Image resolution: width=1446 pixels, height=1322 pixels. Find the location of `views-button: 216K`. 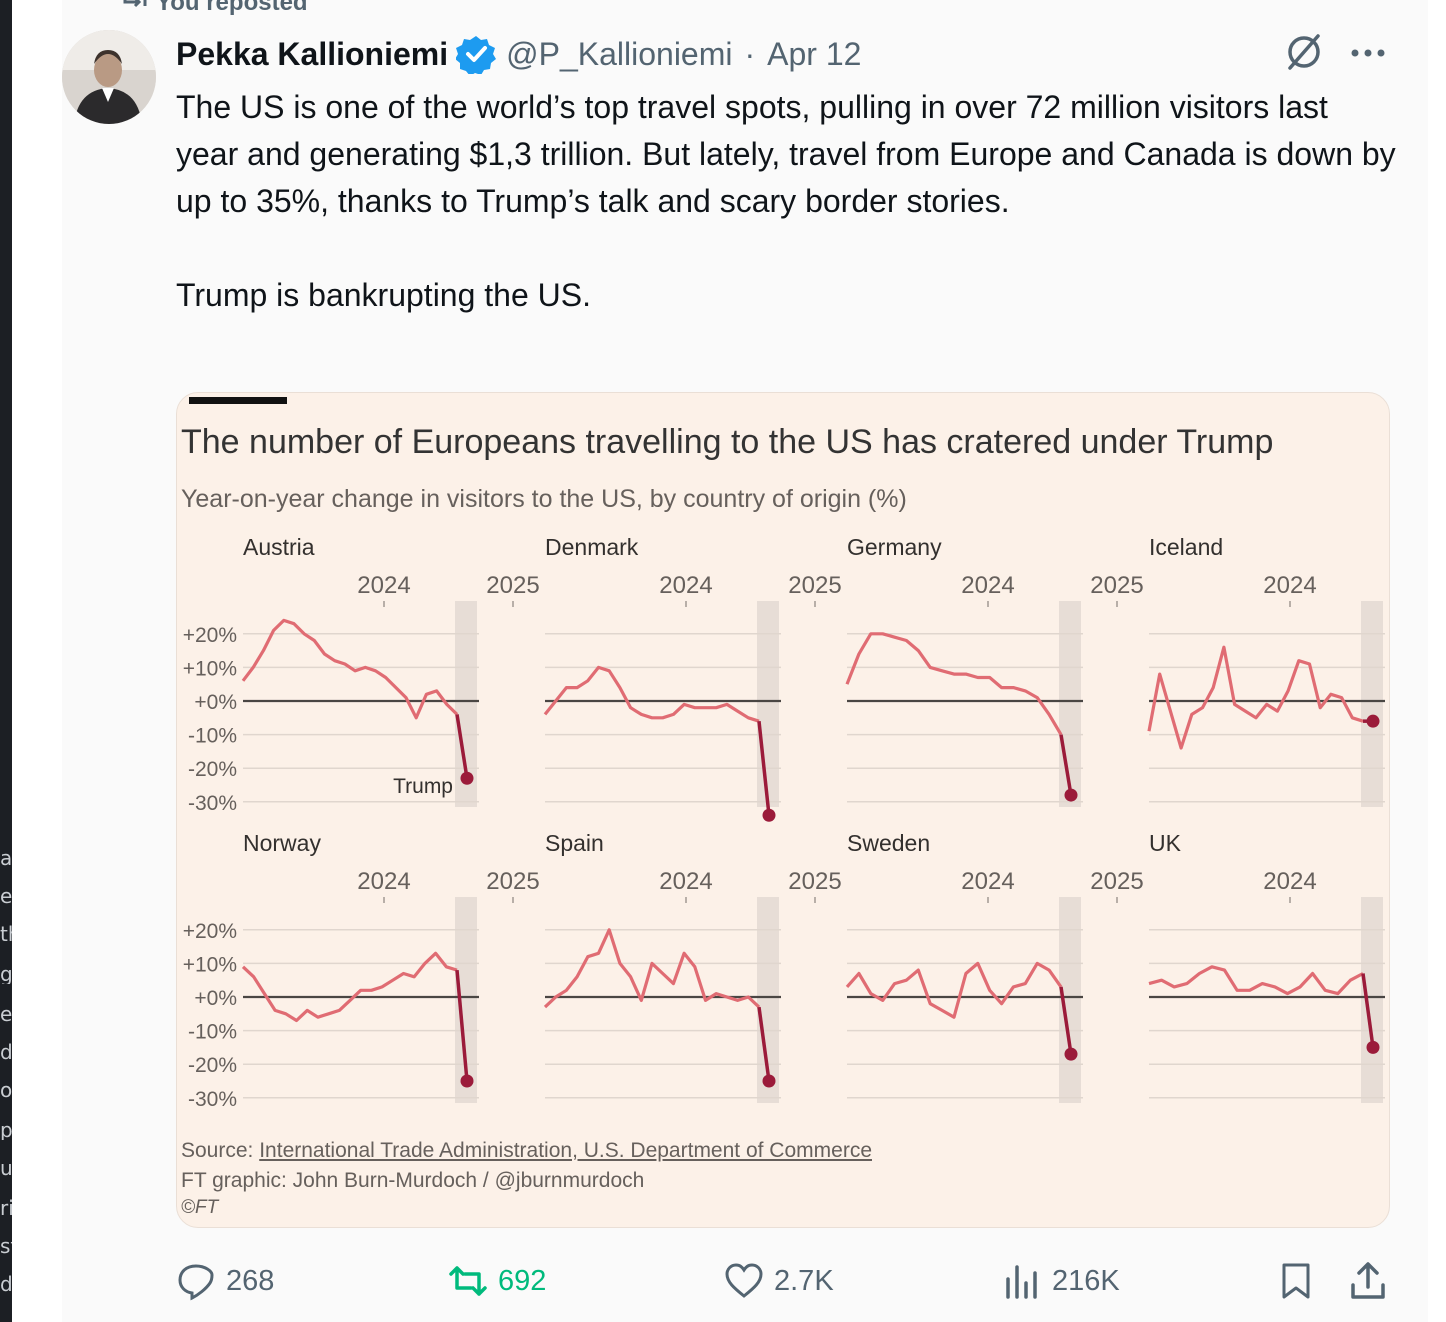

views-button: 216K is located at coordinates (1061, 1281).